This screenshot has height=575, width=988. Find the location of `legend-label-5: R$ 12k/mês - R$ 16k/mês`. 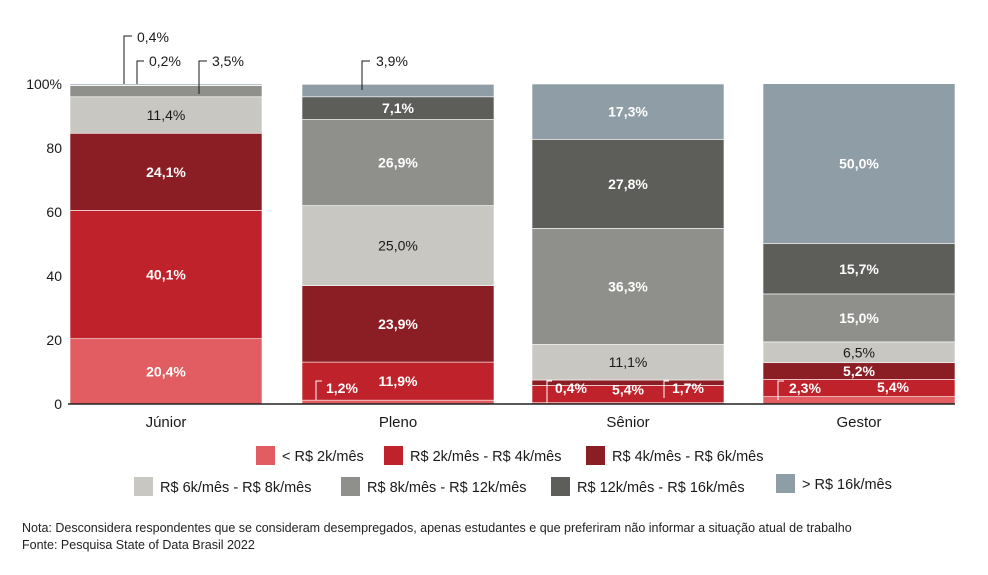

legend-label-5: R$ 12k/mês - R$ 16k/mês is located at coordinates (661, 488).